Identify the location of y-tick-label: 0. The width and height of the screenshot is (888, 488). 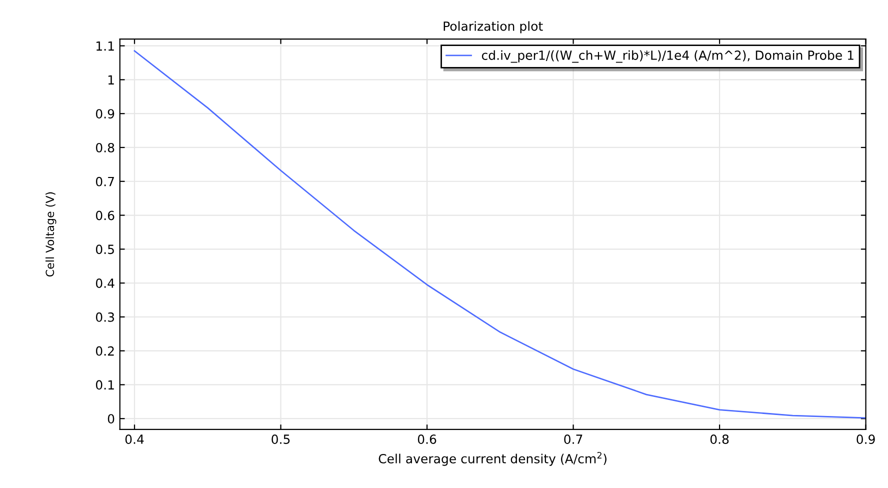
(111, 419).